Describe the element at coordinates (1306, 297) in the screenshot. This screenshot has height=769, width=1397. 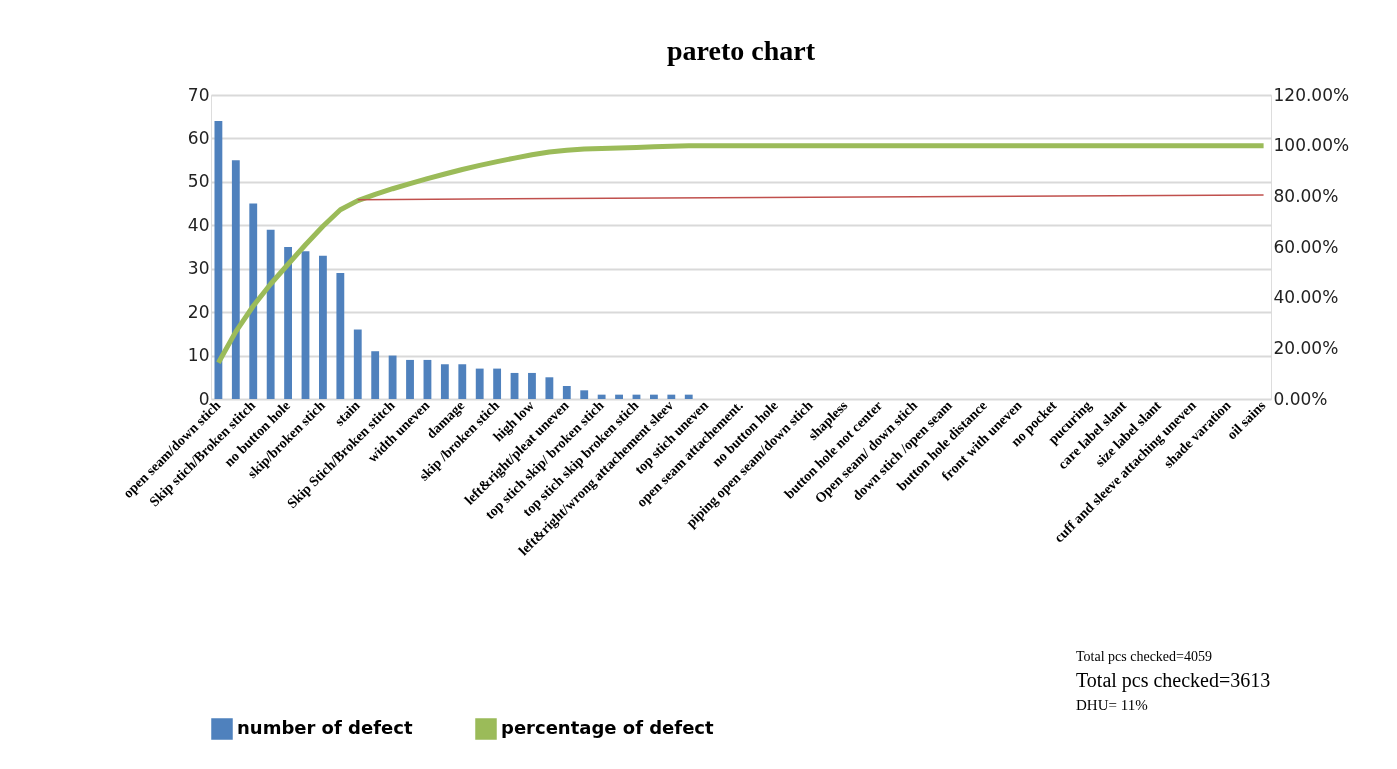
I see `y2-tick-label: 40.00%` at that location.